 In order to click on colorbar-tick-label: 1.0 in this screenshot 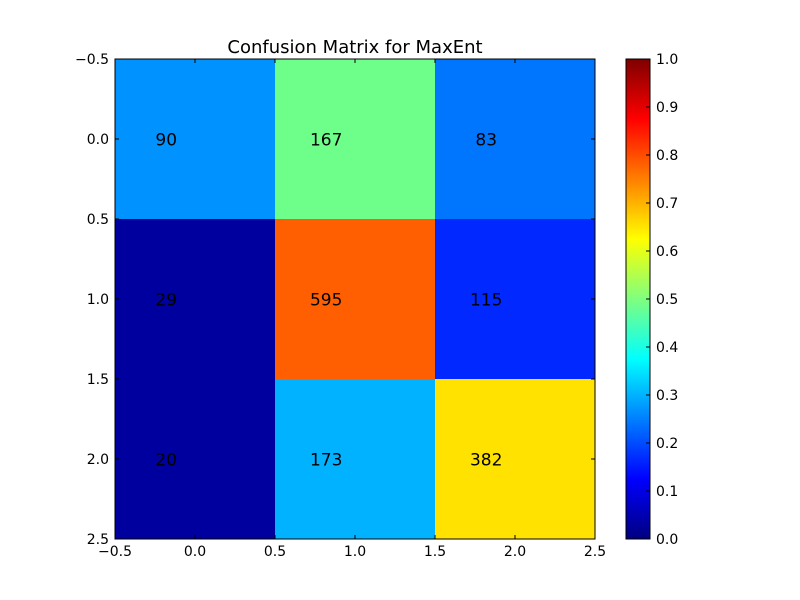, I will do `click(667, 60)`.